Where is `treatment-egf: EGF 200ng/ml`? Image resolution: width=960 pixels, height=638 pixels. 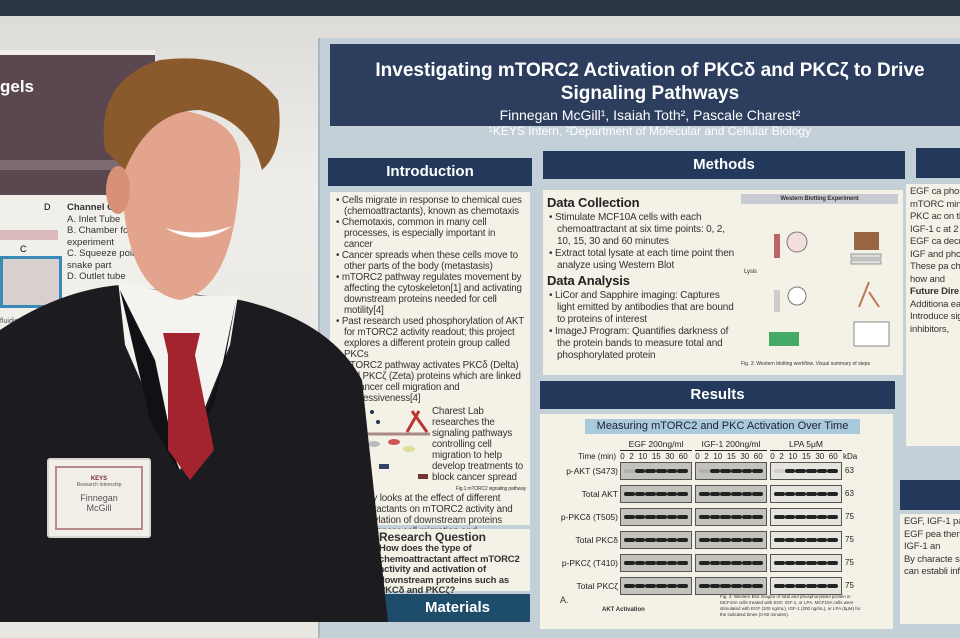 treatment-egf: EGF 200ng/ml is located at coordinates (656, 444).